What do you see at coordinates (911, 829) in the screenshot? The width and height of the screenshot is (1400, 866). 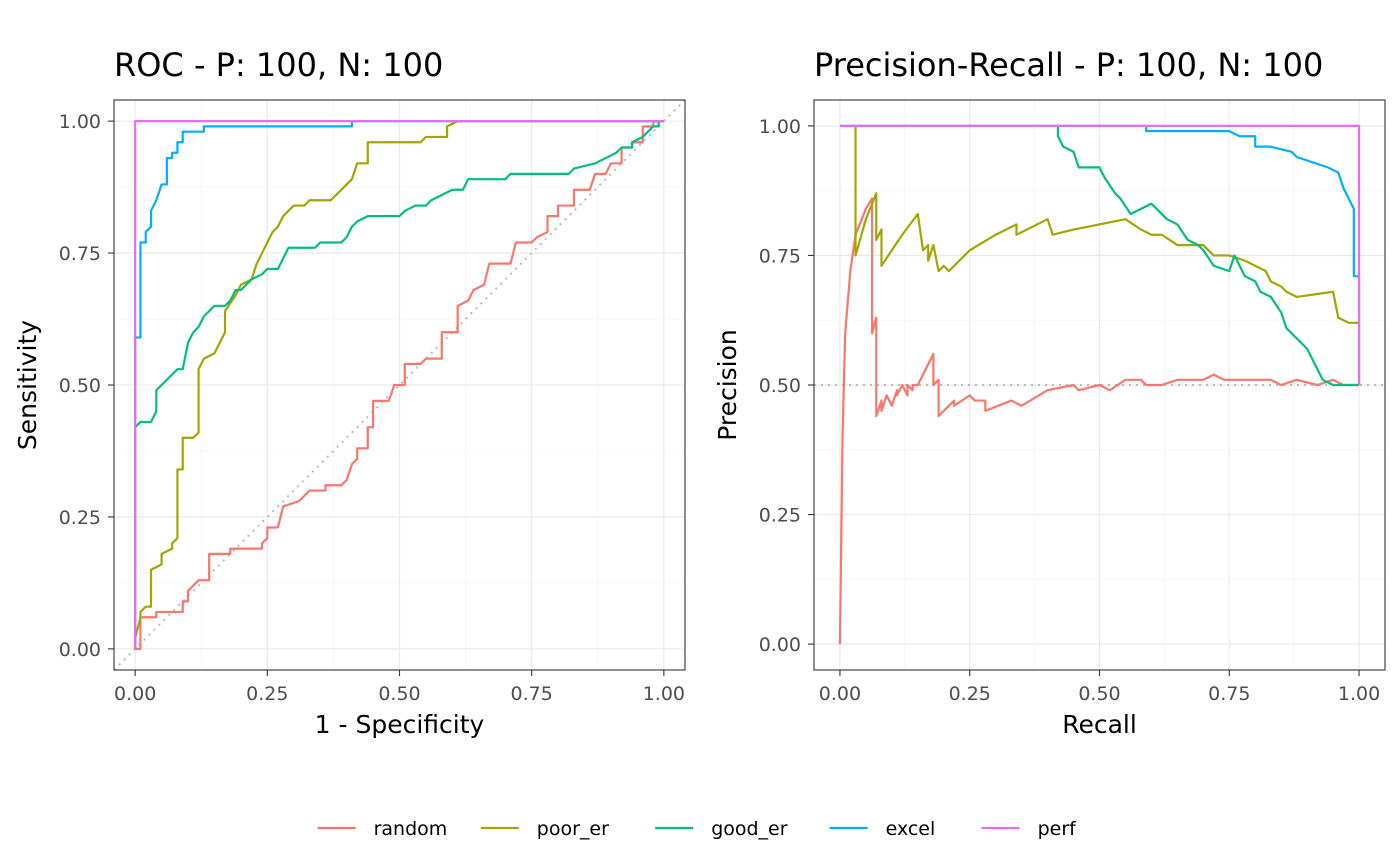 I see `legend-label: excel` at bounding box center [911, 829].